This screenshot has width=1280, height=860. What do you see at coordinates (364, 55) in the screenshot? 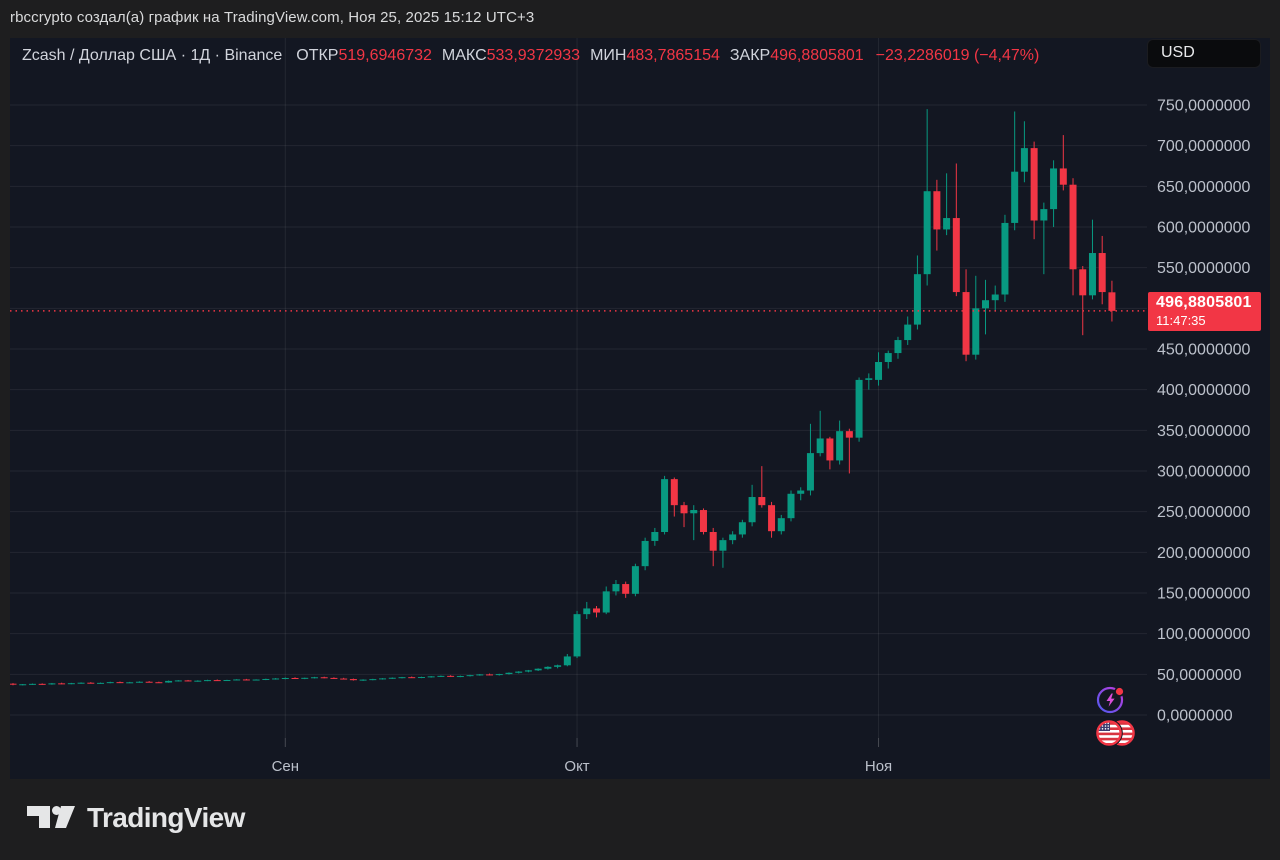
I see `ohlc-item: ОТКР519,6946732` at bounding box center [364, 55].